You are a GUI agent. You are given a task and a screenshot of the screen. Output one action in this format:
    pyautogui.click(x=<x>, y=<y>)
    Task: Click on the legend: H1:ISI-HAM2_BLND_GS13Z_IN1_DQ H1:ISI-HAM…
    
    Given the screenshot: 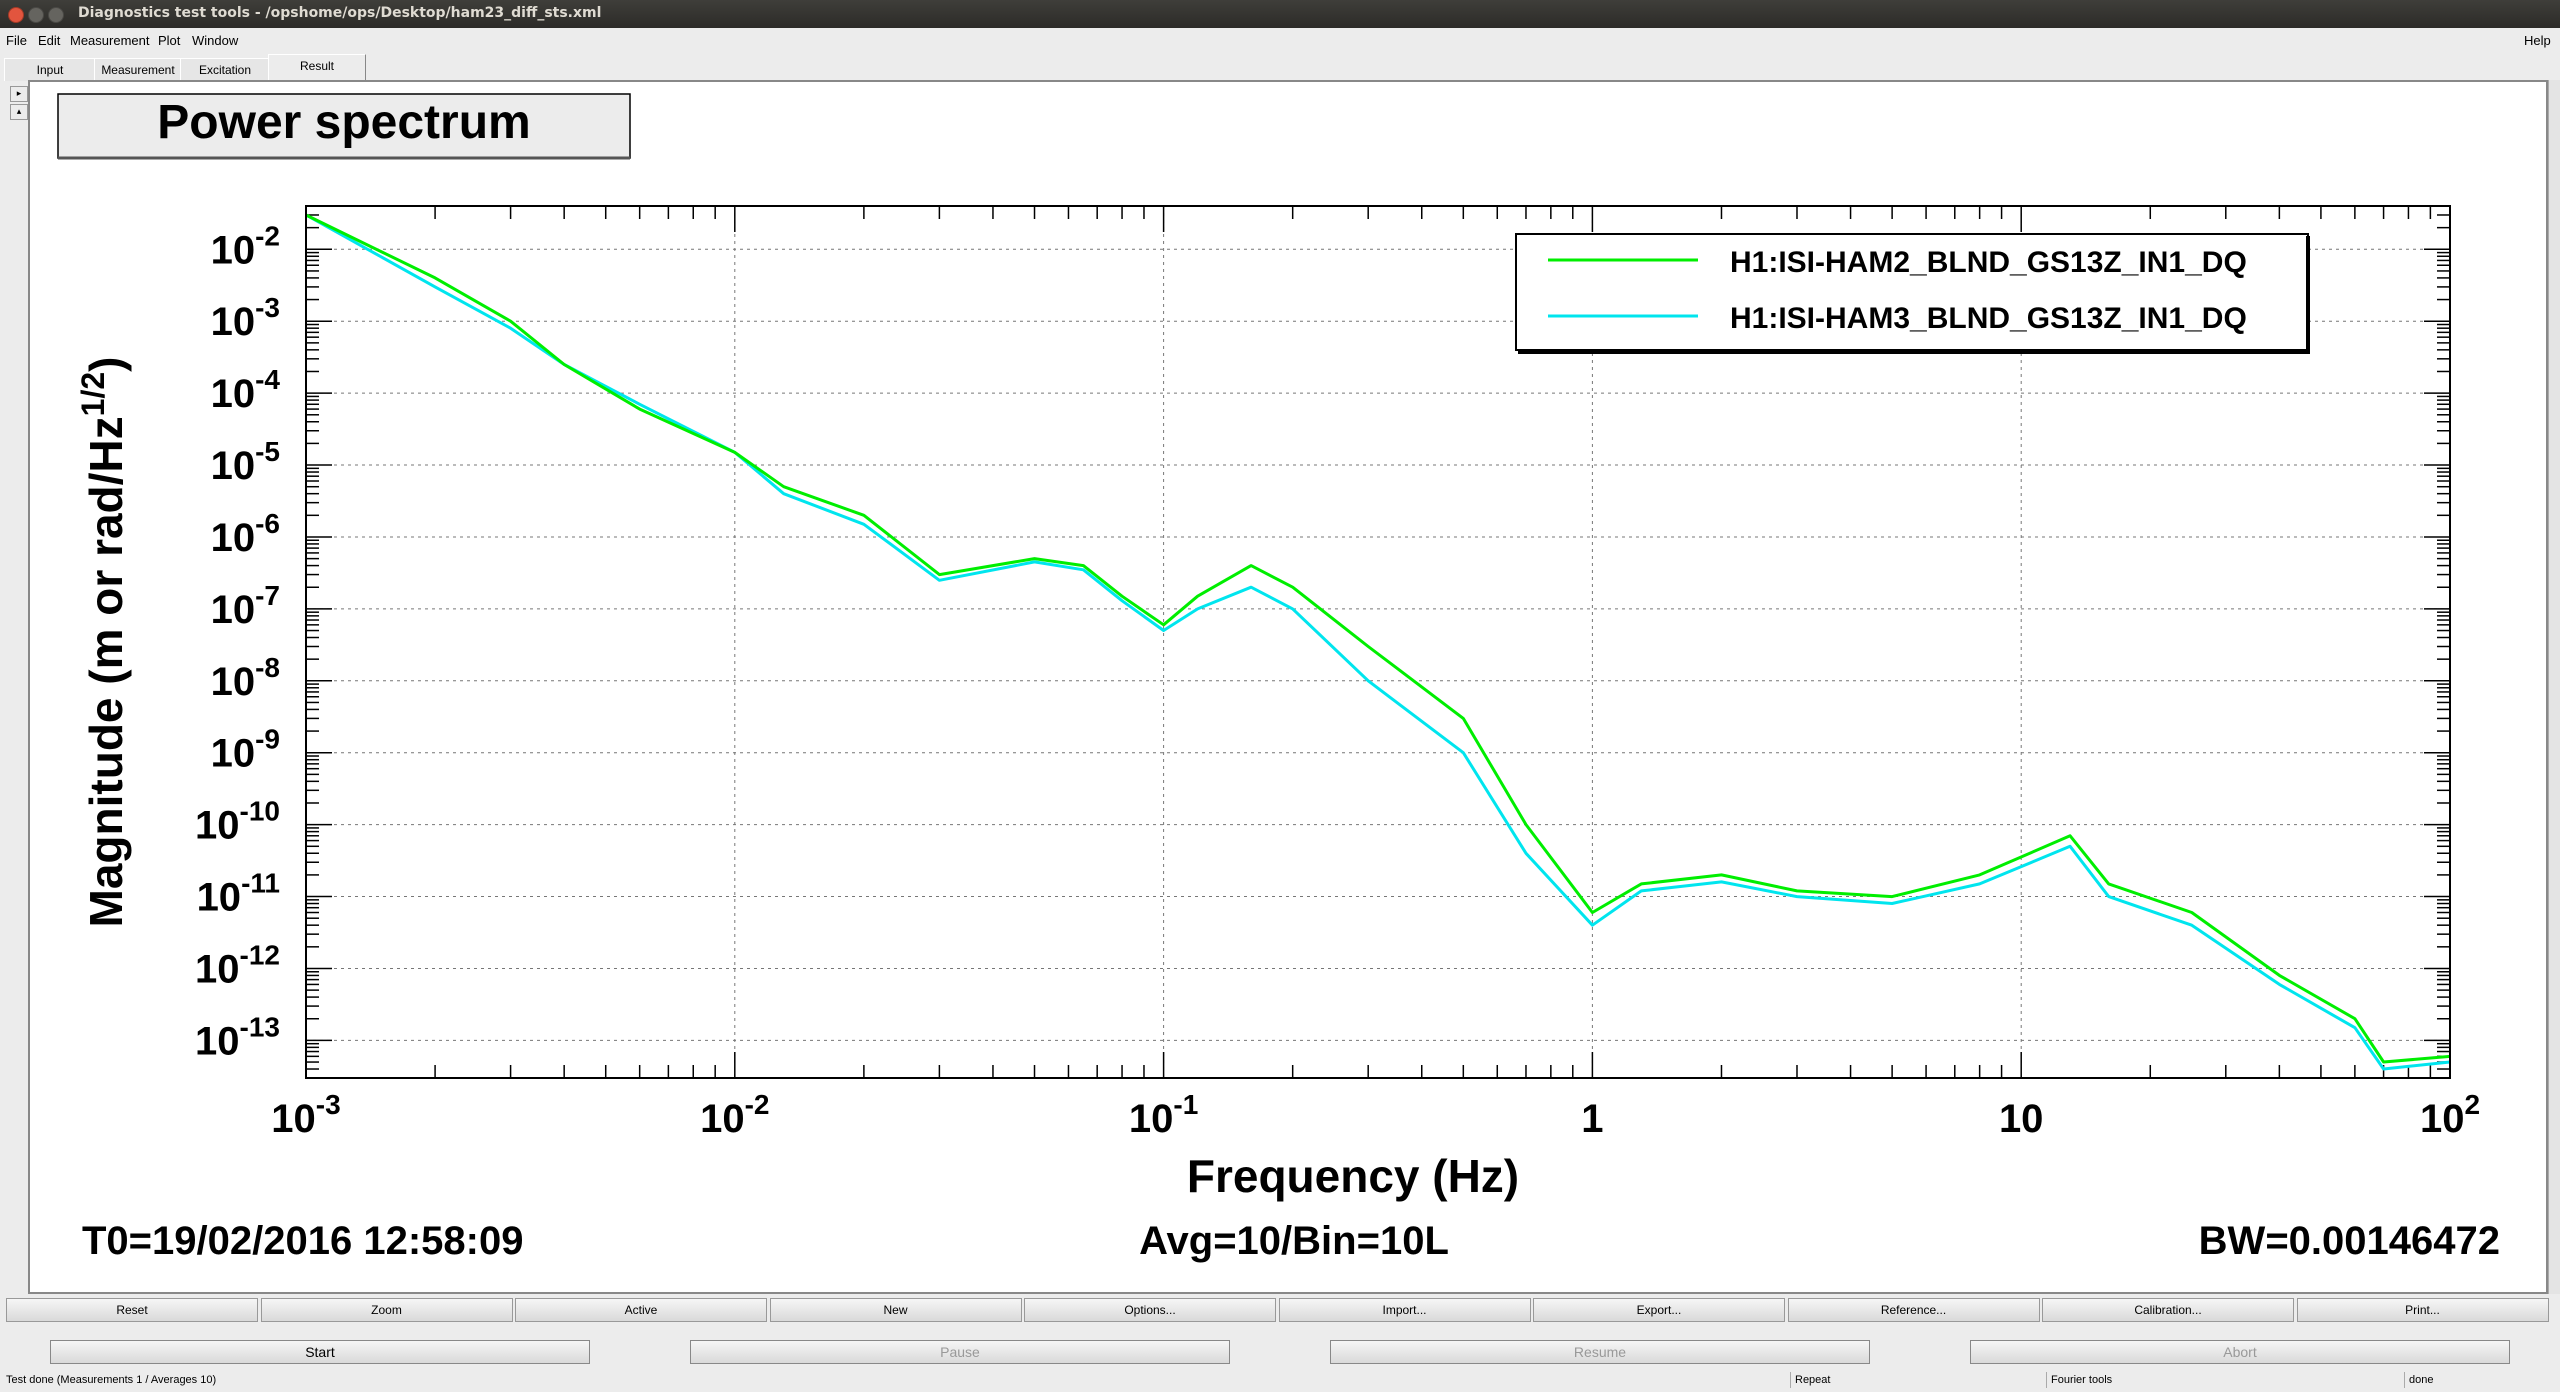 What is the action you would take?
    pyautogui.click(x=1912, y=293)
    